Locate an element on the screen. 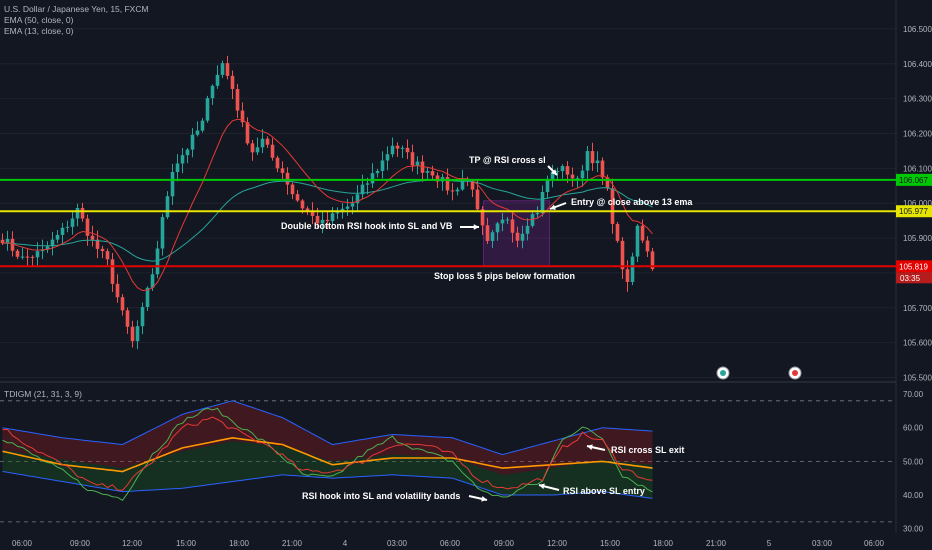  price-tick-label: 106.500 is located at coordinates (917, 29).